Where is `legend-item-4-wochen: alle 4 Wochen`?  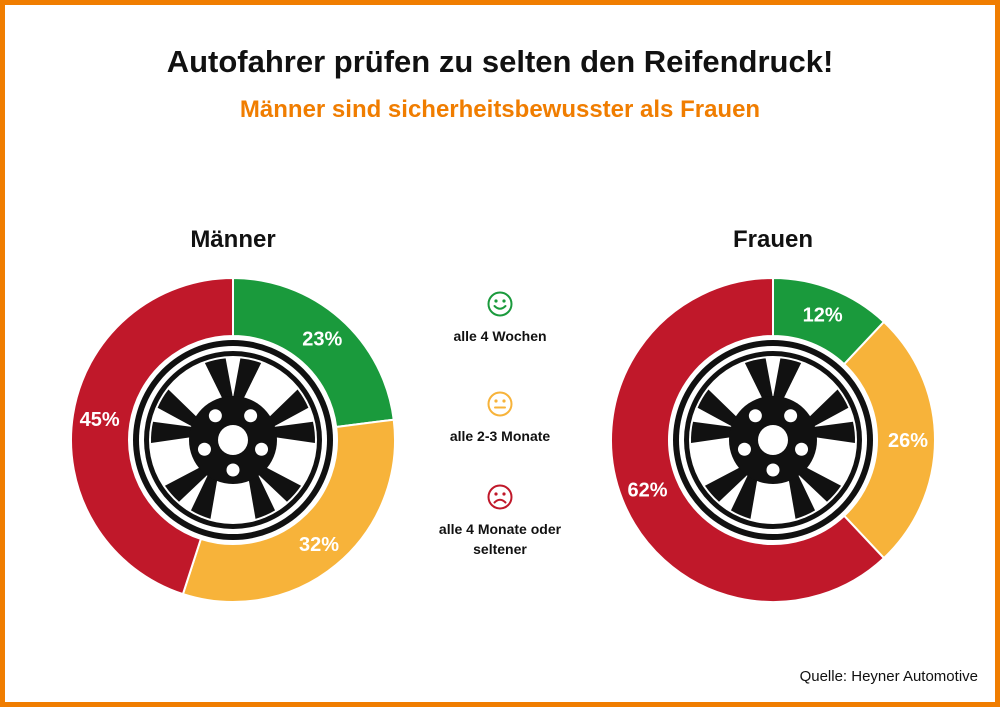
legend-item-4-wochen: alle 4 Wochen is located at coordinates (500, 318).